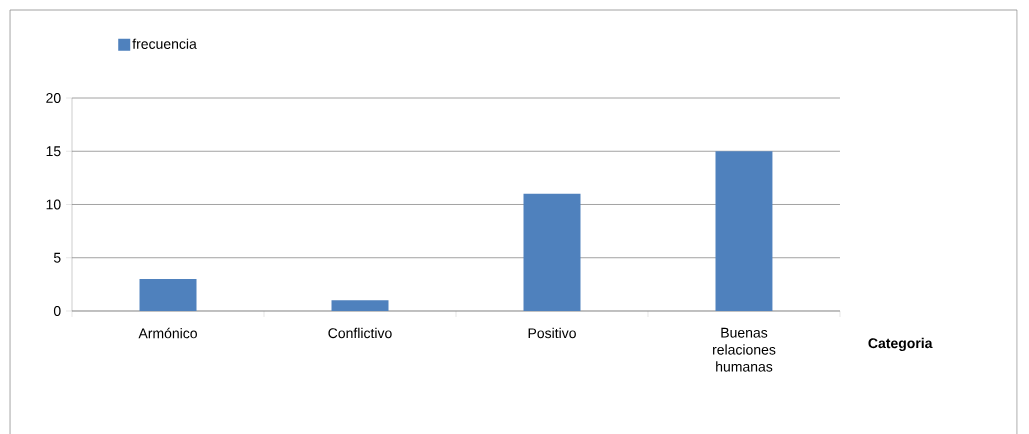  I want to click on y-tick-label: 0, so click(57, 311).